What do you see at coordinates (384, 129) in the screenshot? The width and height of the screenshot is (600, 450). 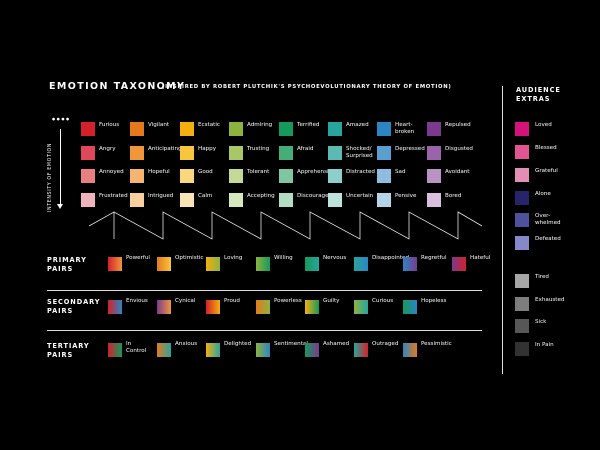 I see `emotion-swatch-heart-broken` at bounding box center [384, 129].